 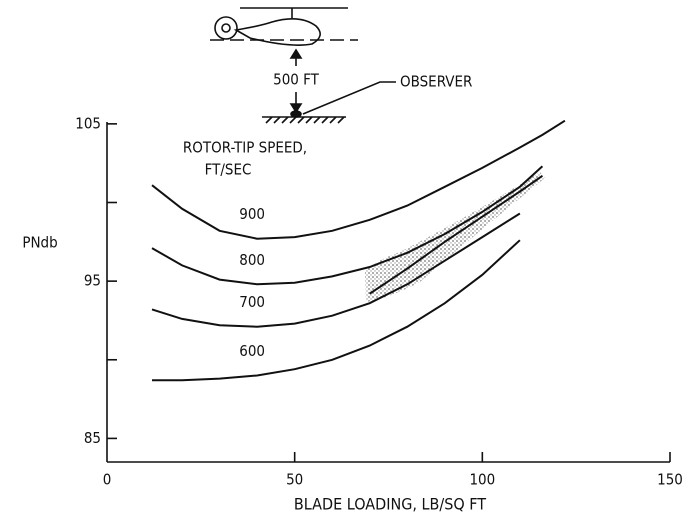 I want to click on legend-title: ROTOR-TIP SPEED,, so click(x=245, y=148).